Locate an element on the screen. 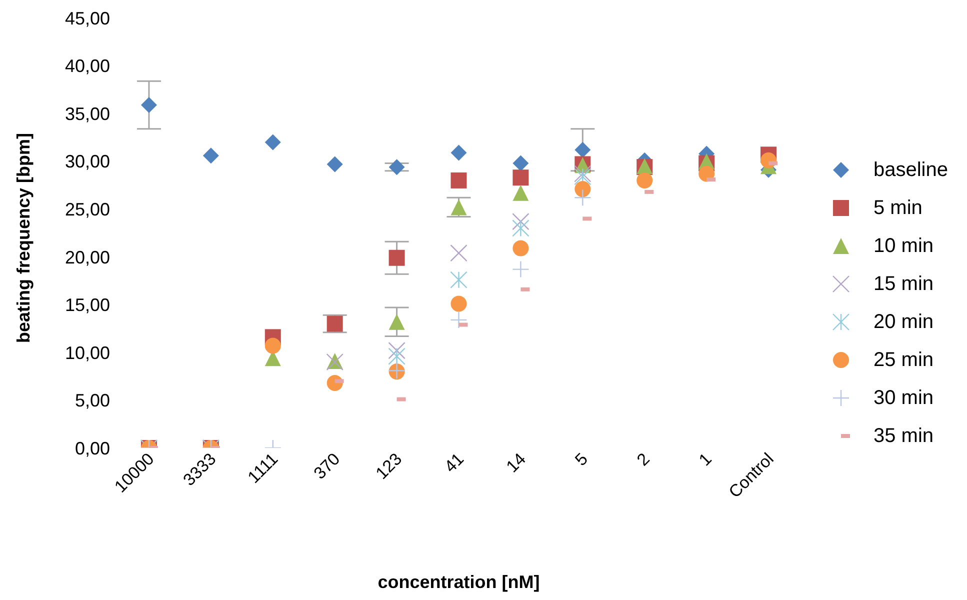 The height and width of the screenshot is (600, 967). x-tick-label: 123 is located at coordinates (389, 466).